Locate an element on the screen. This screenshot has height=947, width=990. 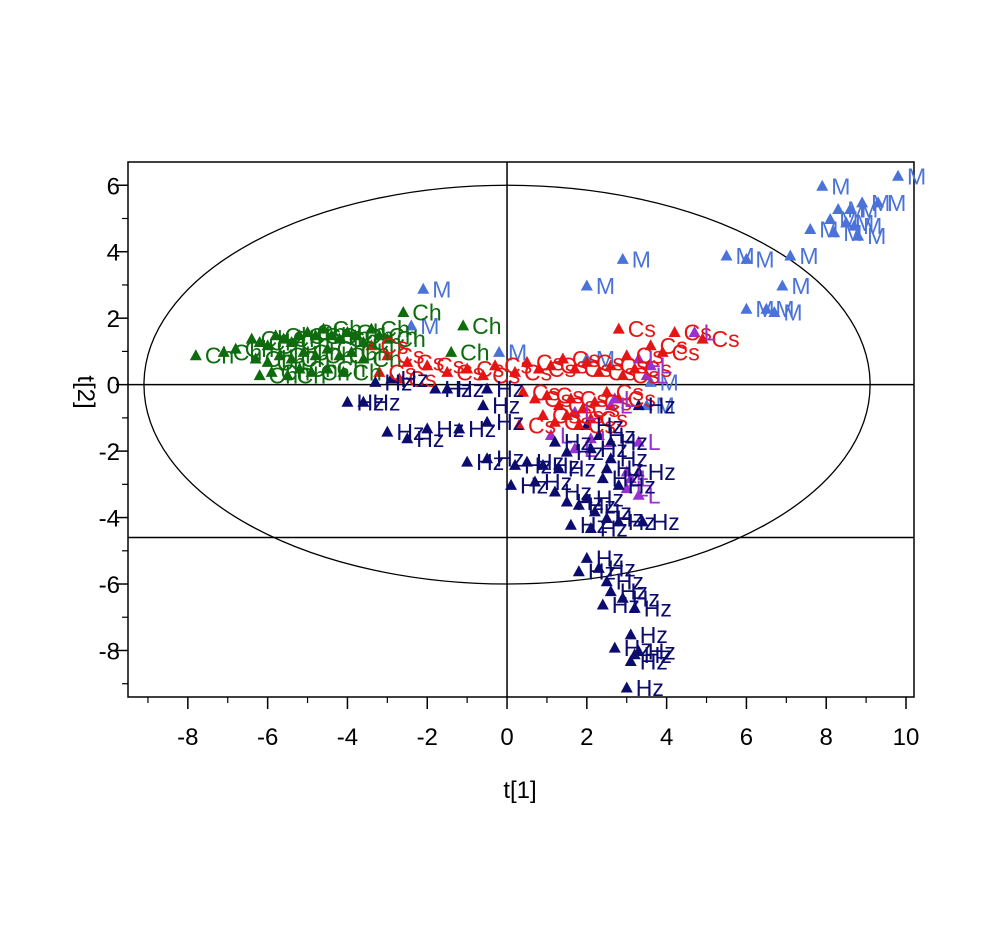
x-tick-label: 4 is located at coordinates (666, 737).